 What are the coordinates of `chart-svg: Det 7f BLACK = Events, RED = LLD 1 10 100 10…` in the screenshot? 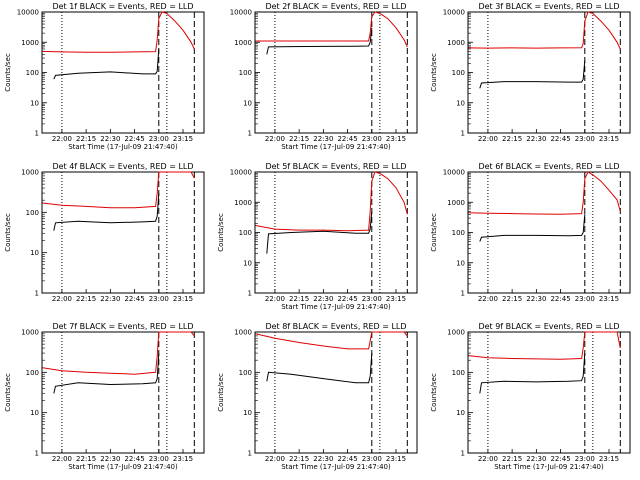 It's located at (104, 396).